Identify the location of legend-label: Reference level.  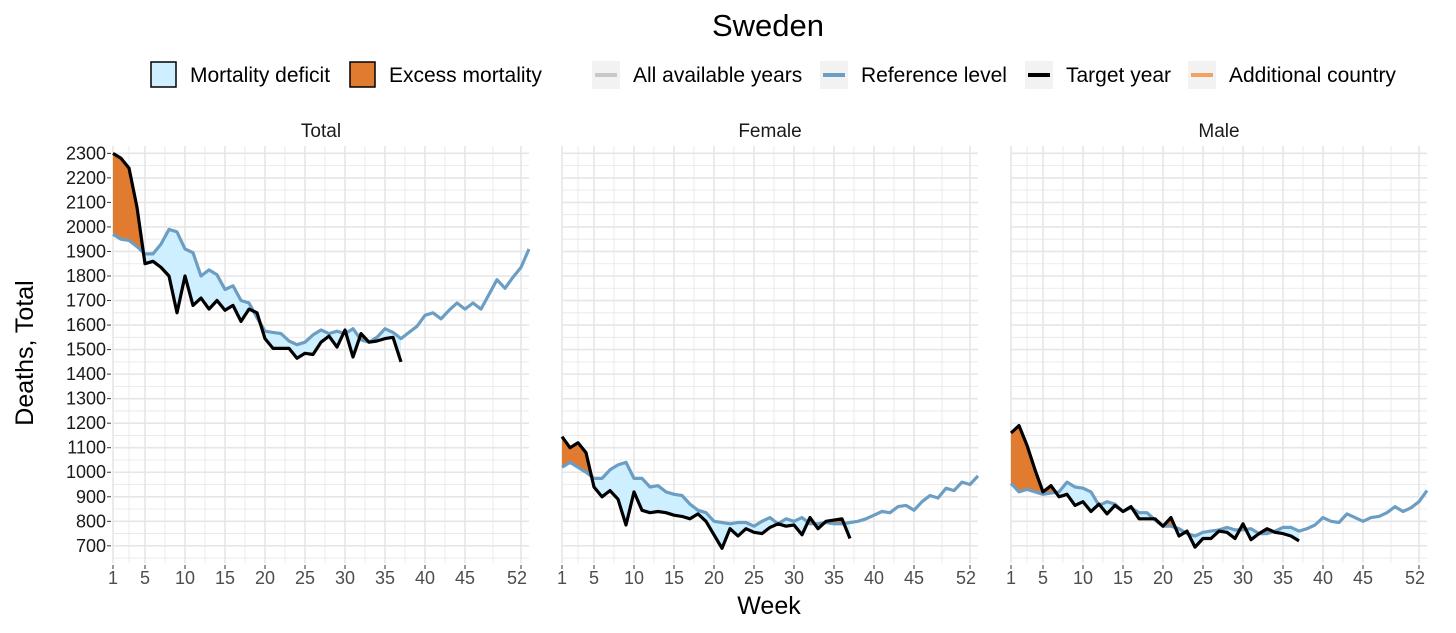
(934, 75).